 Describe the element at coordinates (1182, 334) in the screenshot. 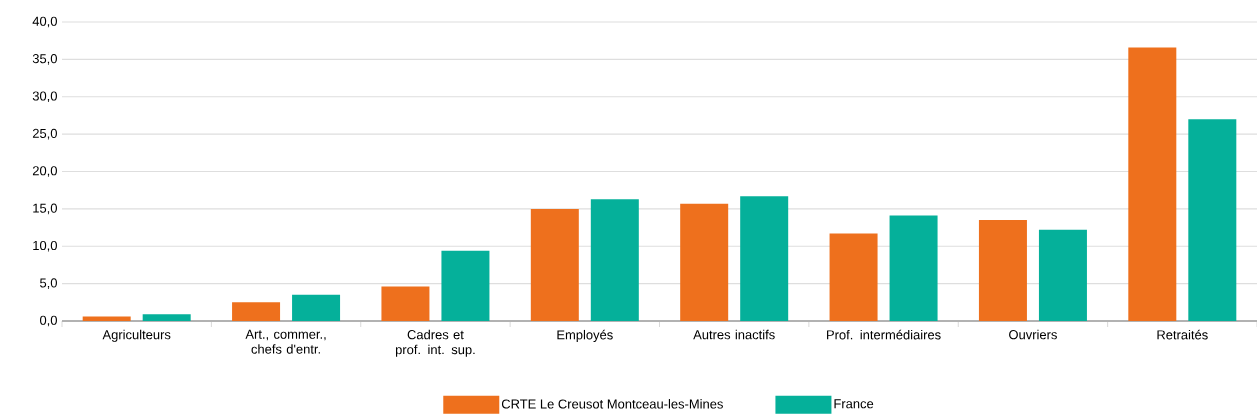

I see `x-tick-label: Retraités` at that location.